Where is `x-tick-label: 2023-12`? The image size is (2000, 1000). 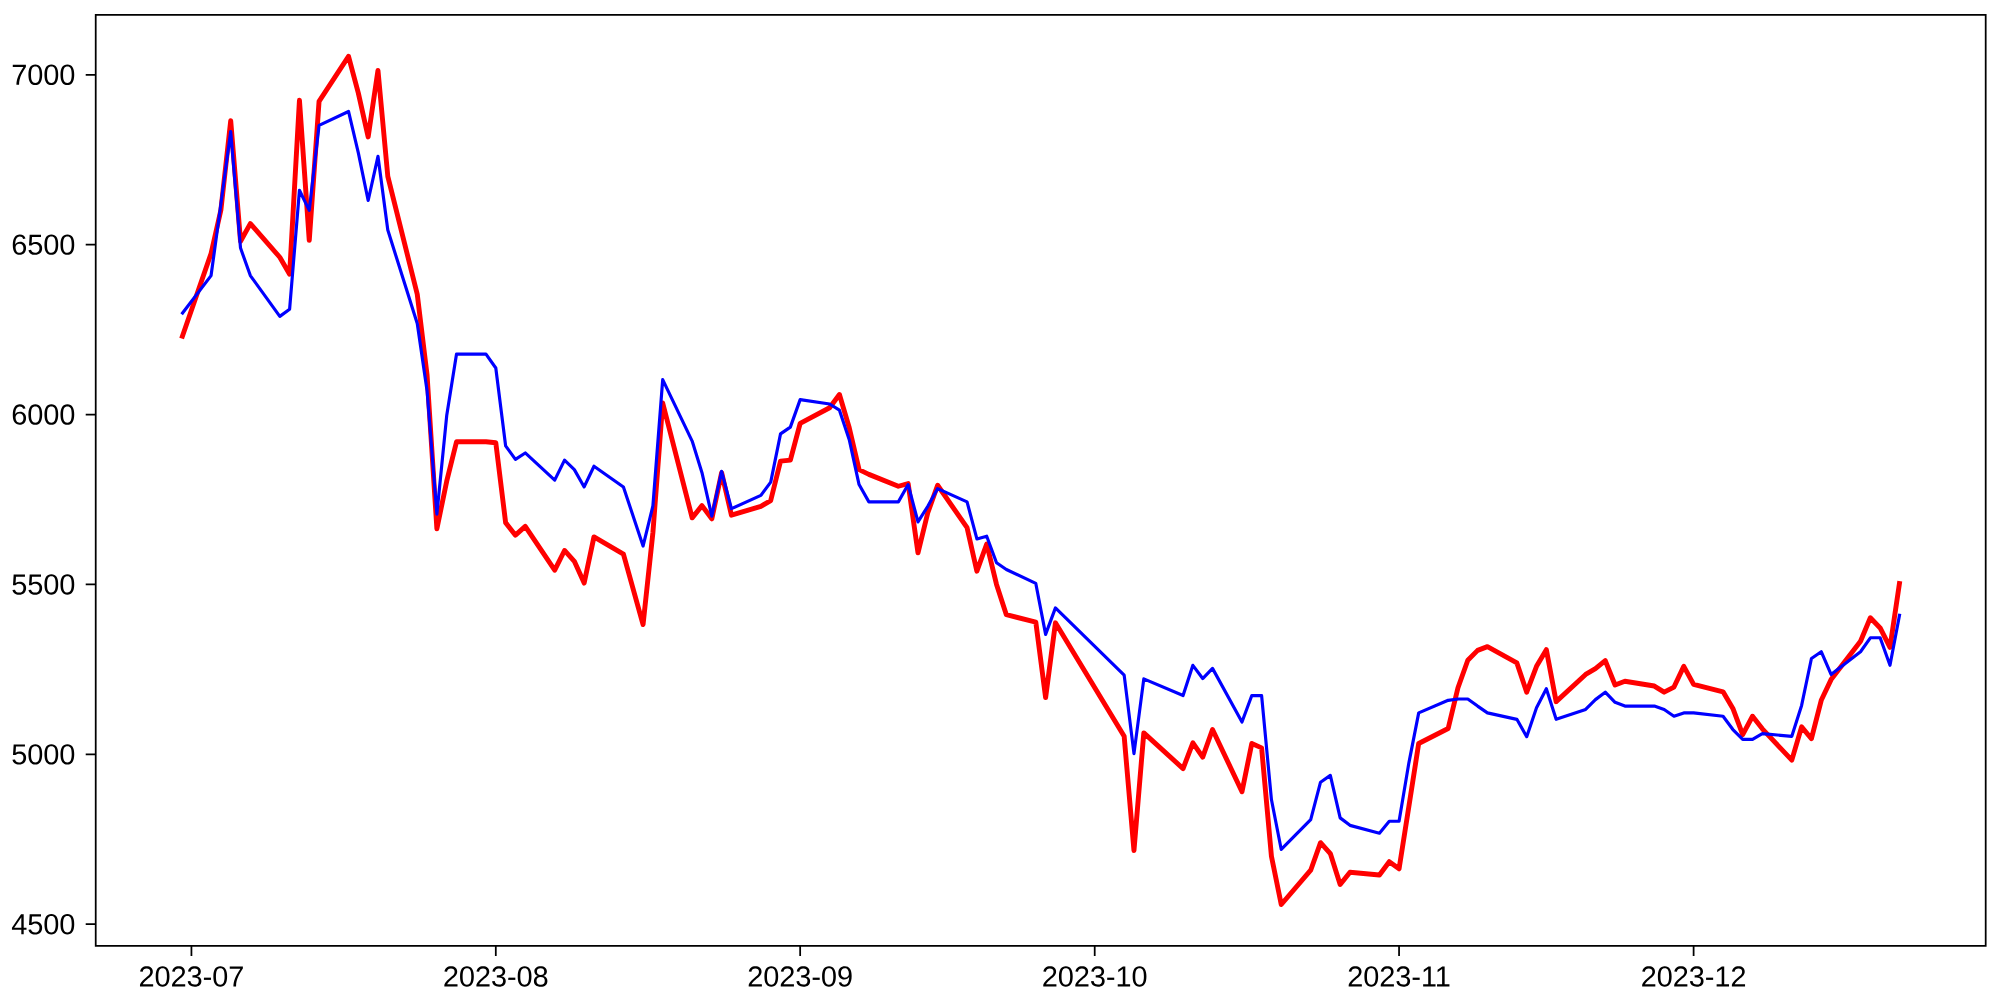 x-tick-label: 2023-12 is located at coordinates (1694, 976).